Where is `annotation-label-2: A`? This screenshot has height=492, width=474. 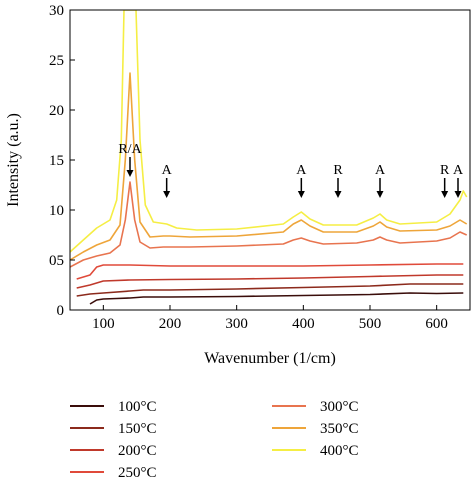
annotation-label-2: A is located at coordinates (167, 170).